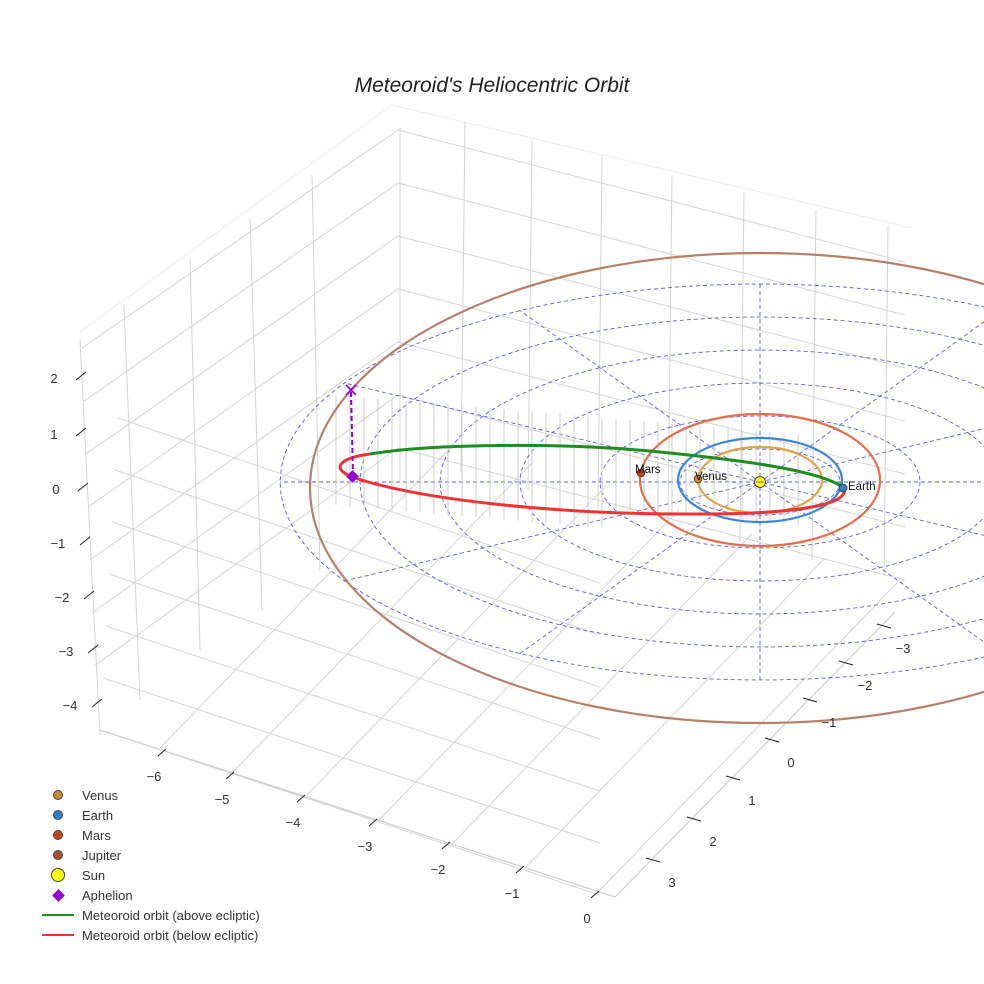 The height and width of the screenshot is (984, 984). What do you see at coordinates (641, 473) in the screenshot?
I see `mars-marker` at bounding box center [641, 473].